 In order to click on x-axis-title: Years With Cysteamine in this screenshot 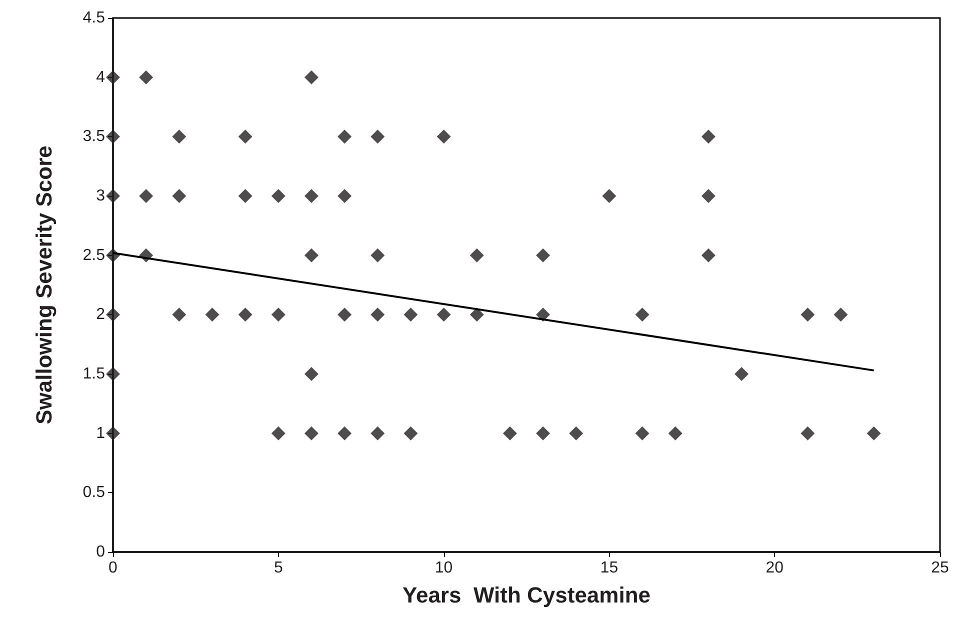, I will do `click(526, 595)`.